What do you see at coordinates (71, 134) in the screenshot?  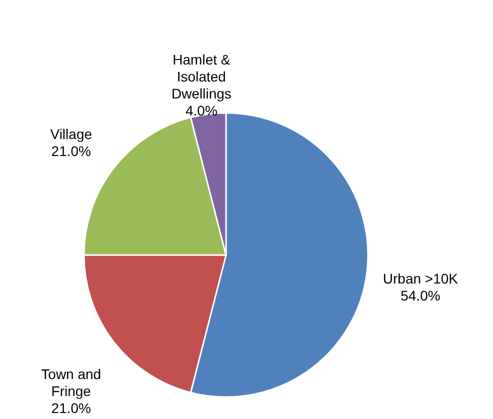 I see `slice-label: Village` at bounding box center [71, 134].